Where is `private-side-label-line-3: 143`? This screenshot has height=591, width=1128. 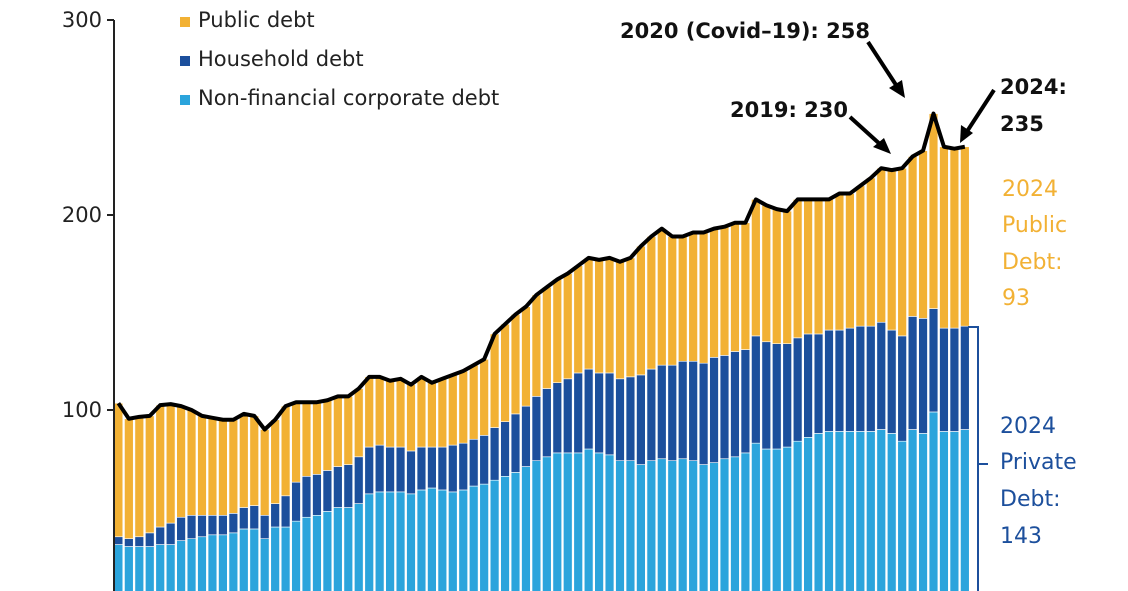
private-side-label-line-3: 143 is located at coordinates (1021, 536).